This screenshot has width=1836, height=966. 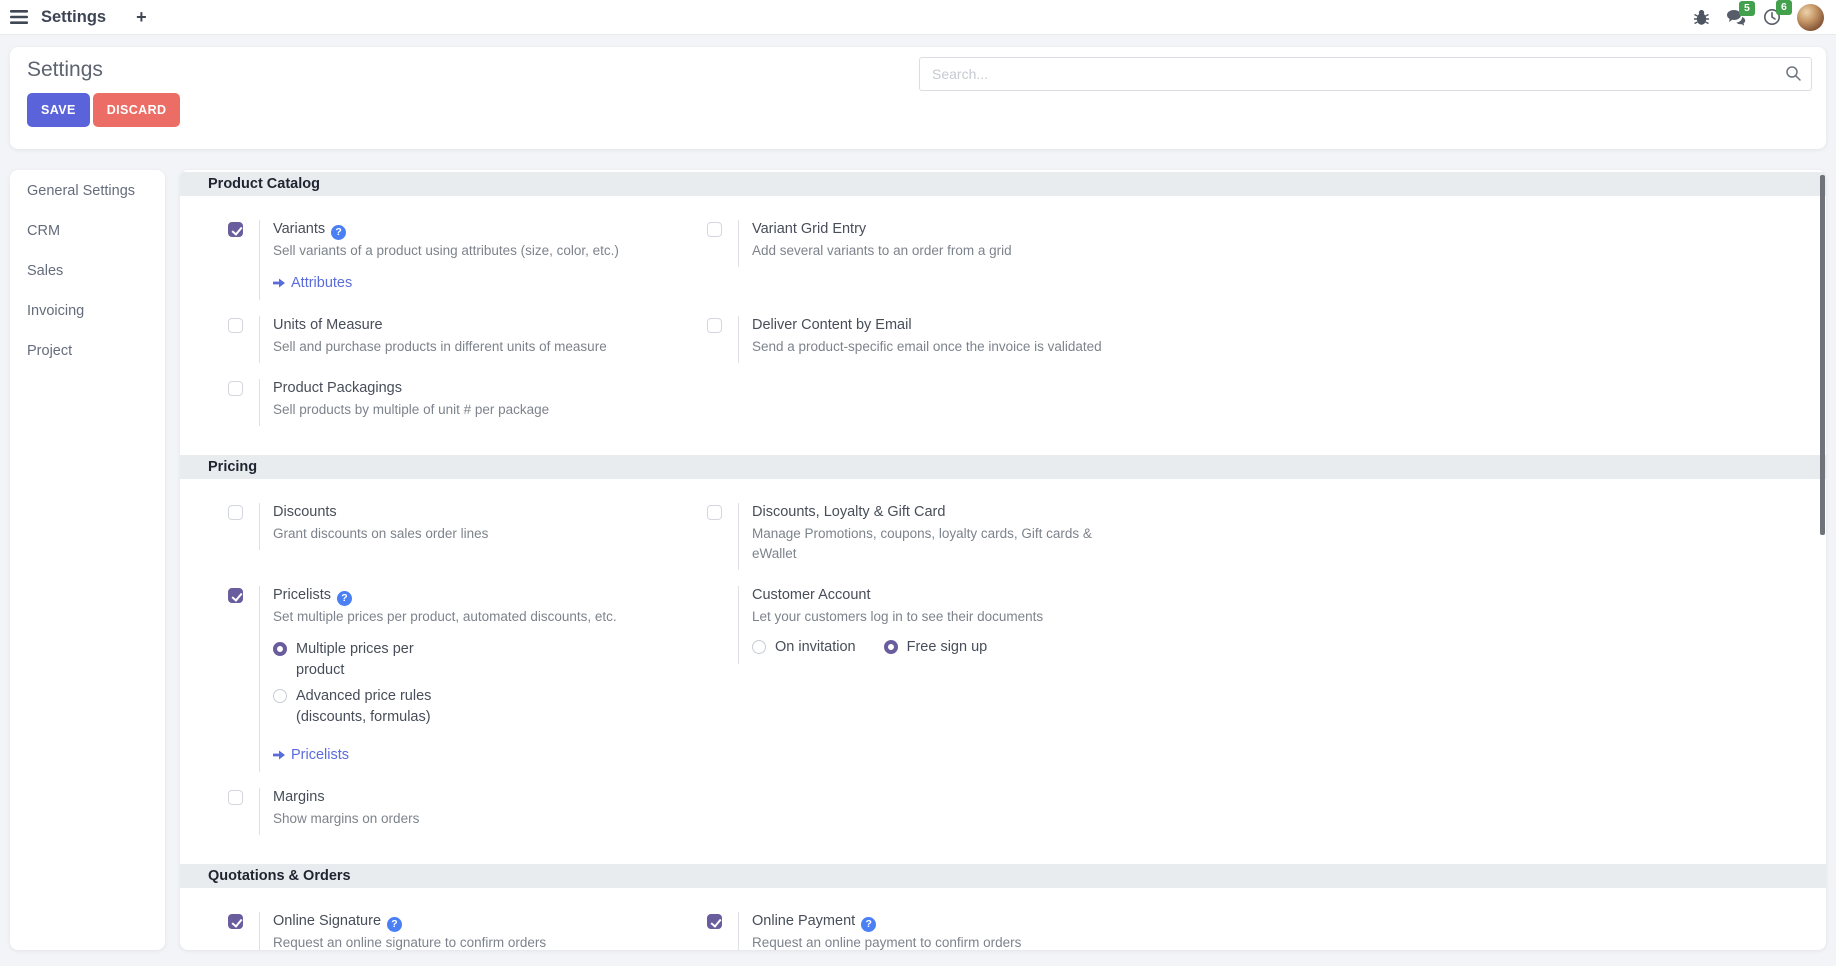 What do you see at coordinates (1003, 876) in the screenshot?
I see `section-header-quotations-orders: Quotations & Orders` at bounding box center [1003, 876].